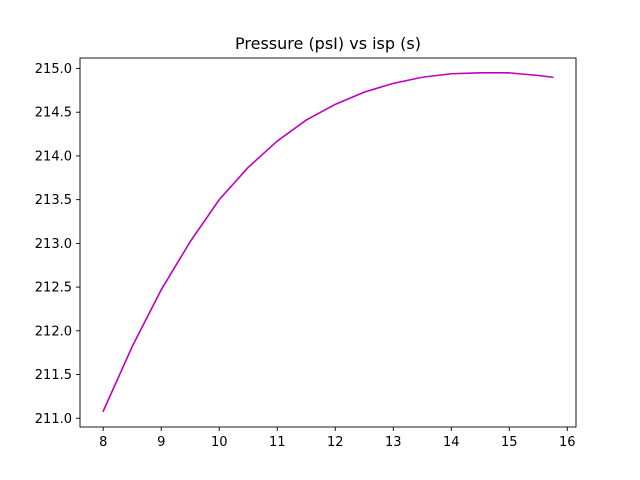 The height and width of the screenshot is (480, 640). I want to click on chart-title: Pressure (psI) vs isp (s), so click(328, 43).